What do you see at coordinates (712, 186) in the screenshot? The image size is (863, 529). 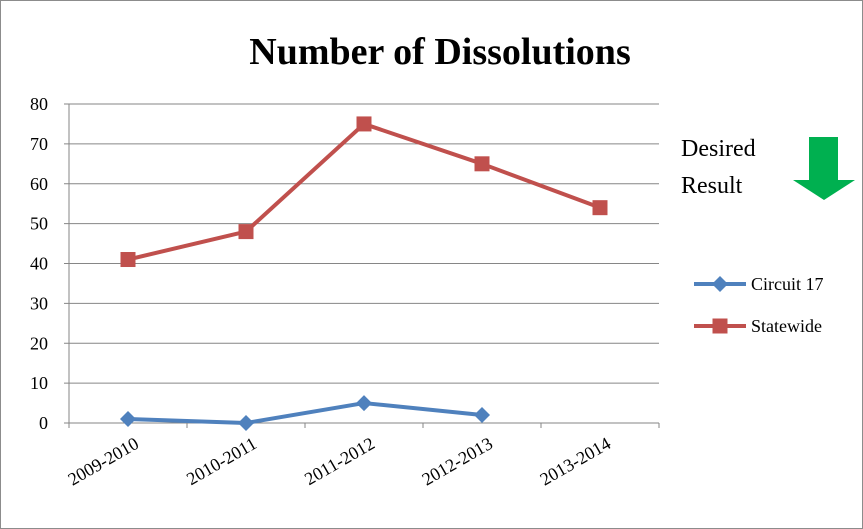 I see `annotation-result: Result` at bounding box center [712, 186].